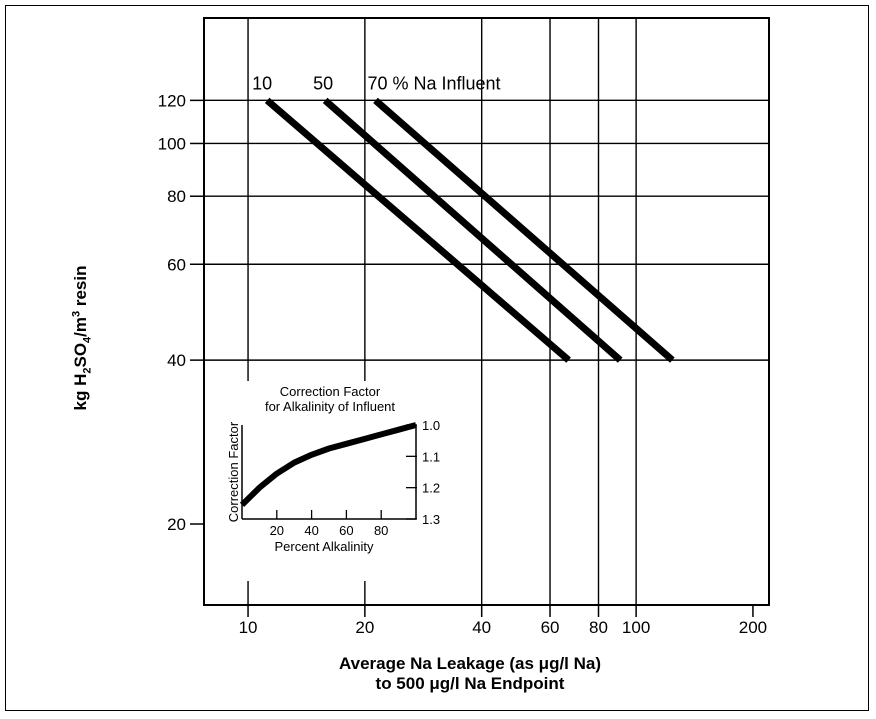  What do you see at coordinates (176, 196) in the screenshot?
I see `y-tick-label: 80` at bounding box center [176, 196].